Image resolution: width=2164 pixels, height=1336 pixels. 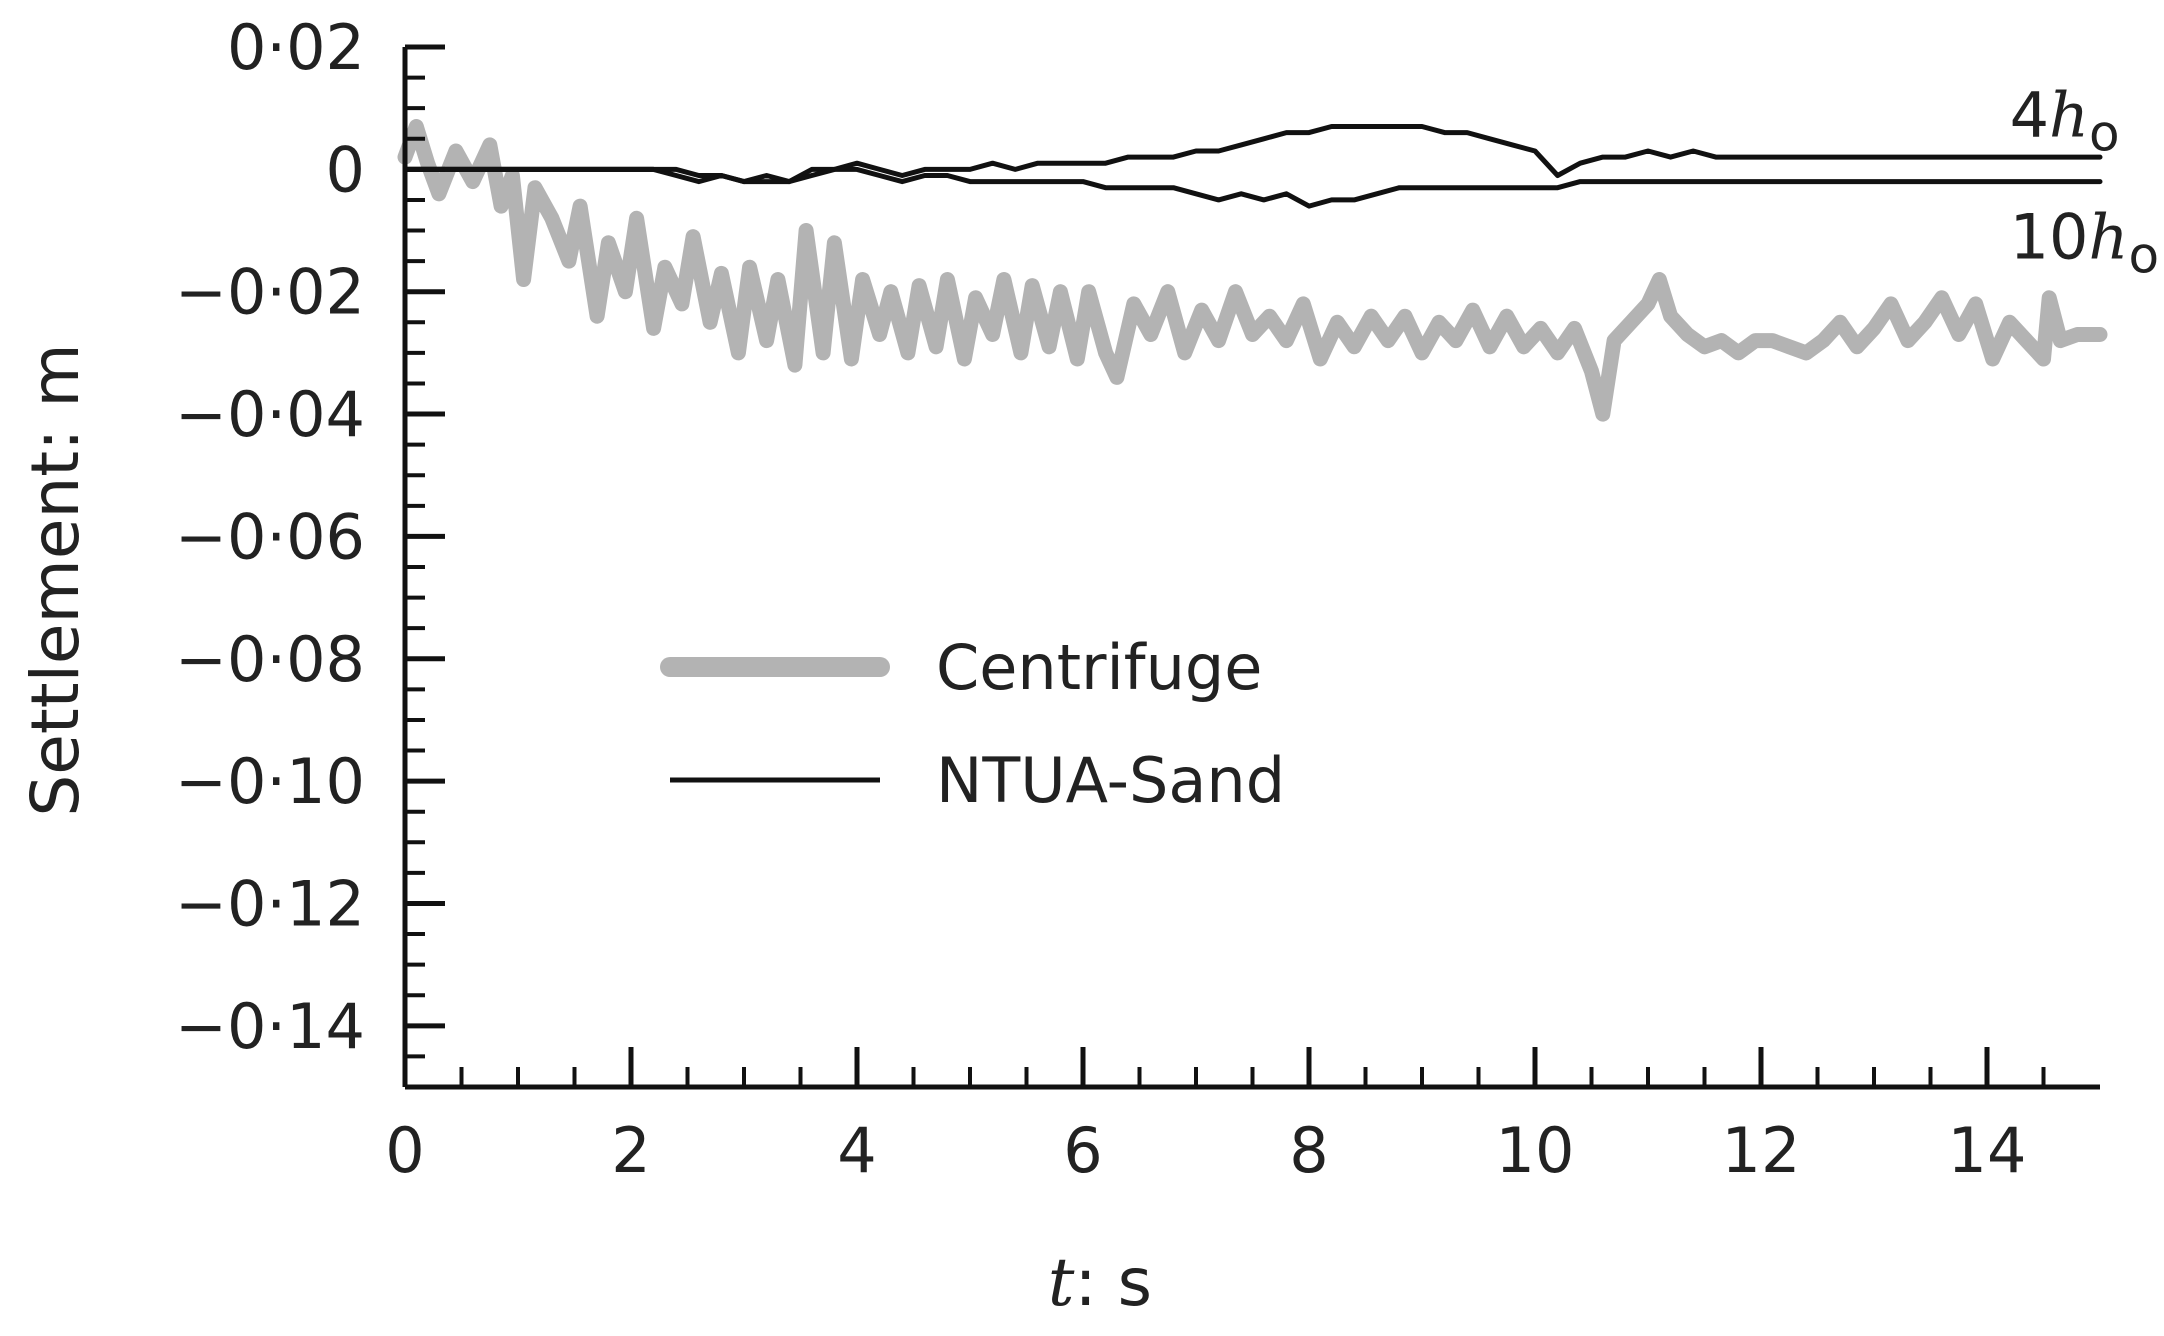 I want to click on x-tick-label: 8, so click(x=1308, y=1150).